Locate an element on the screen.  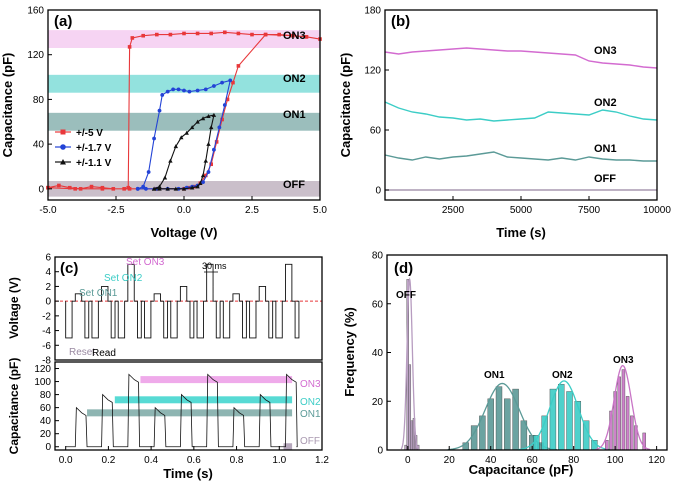
panel-c-capacitance-ytick-label: 80 is located at coordinates (46, 395).